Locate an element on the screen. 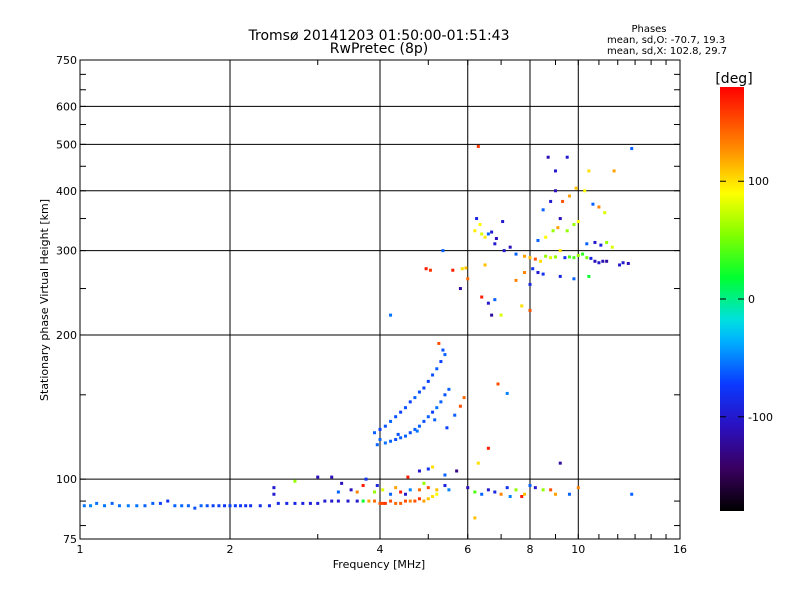 Image resolution: width=800 pixels, height=600 pixels. y-tick-label: 75 is located at coordinates (70, 539).